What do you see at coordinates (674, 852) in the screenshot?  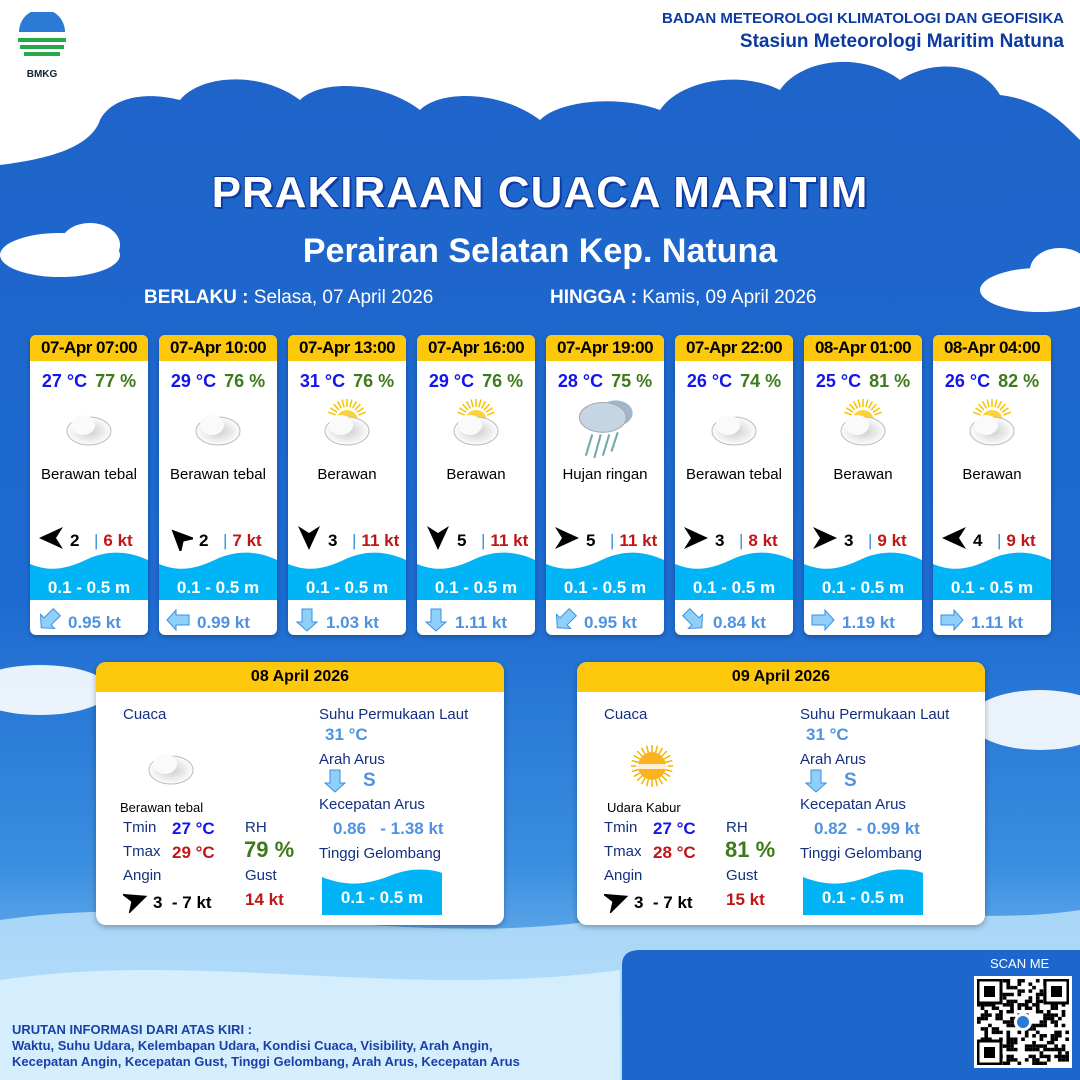 I see `tmax-value: 28 °C` at bounding box center [674, 852].